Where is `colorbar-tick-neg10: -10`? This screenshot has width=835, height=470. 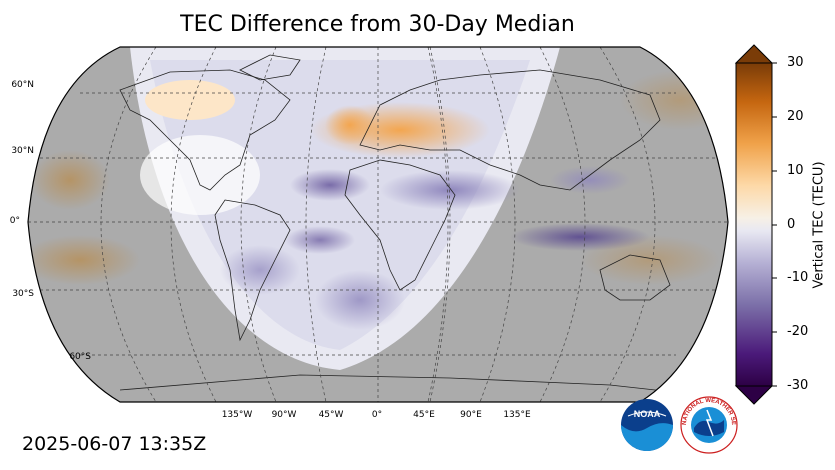
colorbar-tick-neg10: -10 is located at coordinates (798, 277).